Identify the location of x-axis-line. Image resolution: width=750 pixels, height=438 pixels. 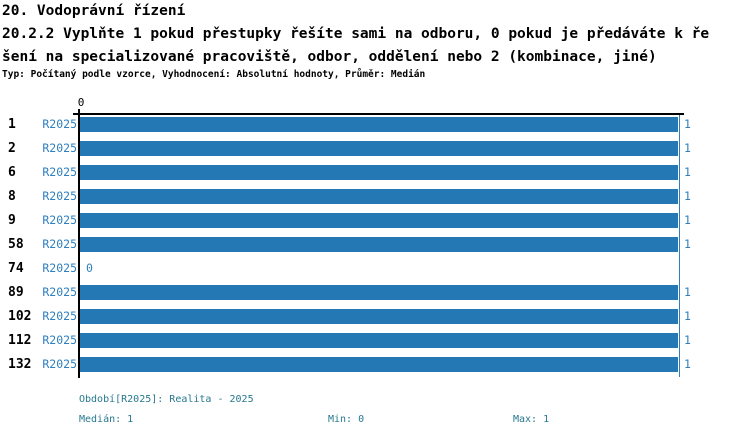
(378, 114).